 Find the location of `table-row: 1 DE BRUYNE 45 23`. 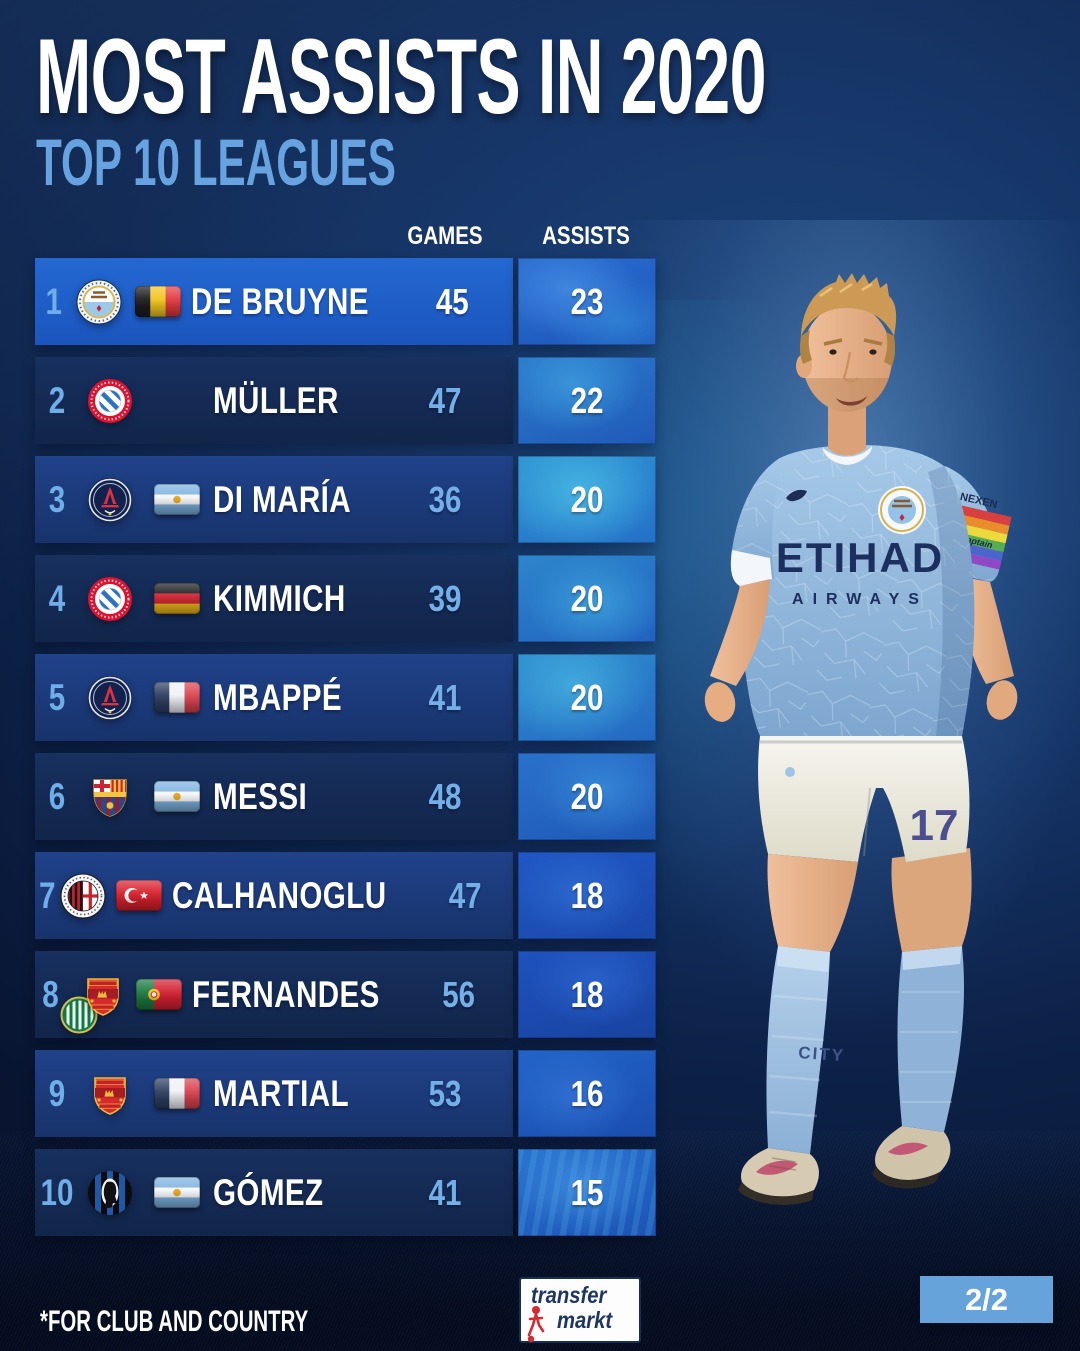

table-row: 1 DE BRUYNE 45 23 is located at coordinates (345, 301).